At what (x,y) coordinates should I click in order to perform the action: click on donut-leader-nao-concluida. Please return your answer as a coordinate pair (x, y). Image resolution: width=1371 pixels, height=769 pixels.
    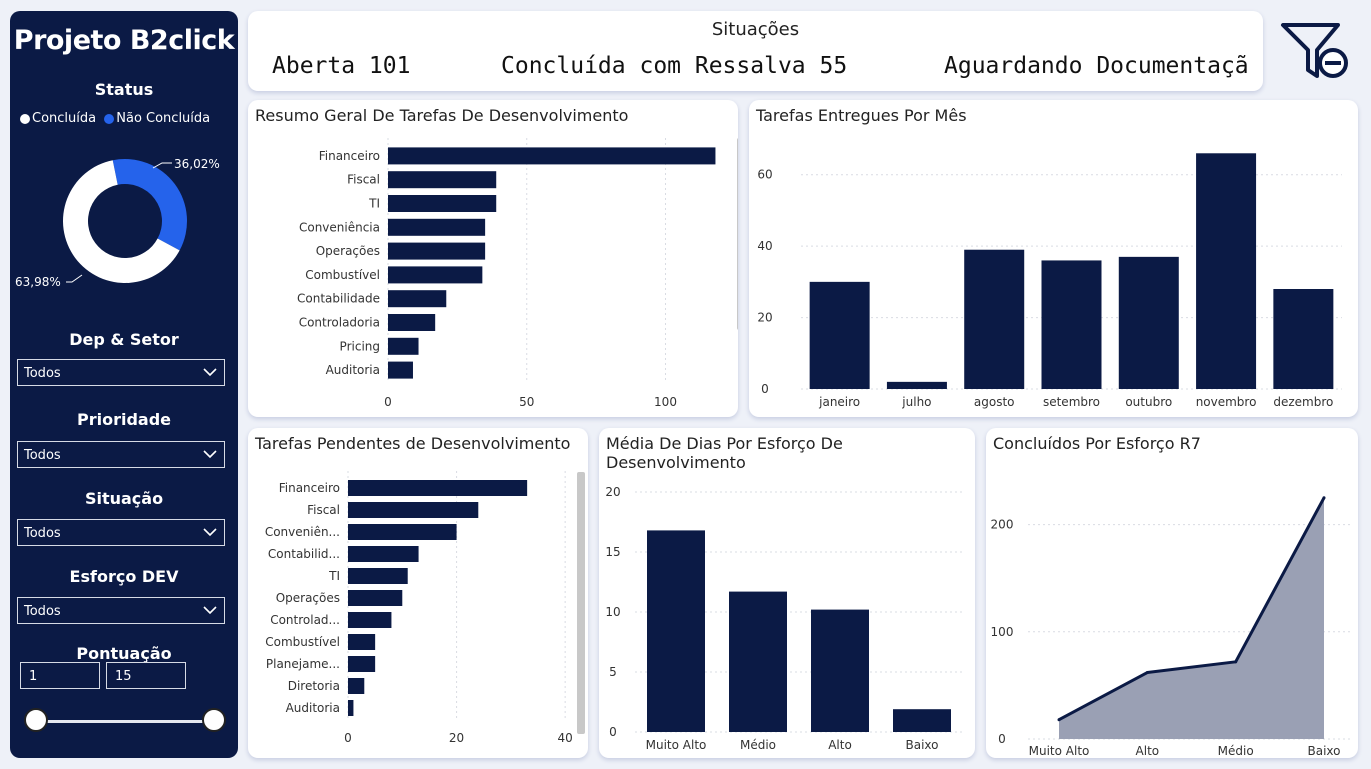
    Looking at the image, I should click on (162, 165).